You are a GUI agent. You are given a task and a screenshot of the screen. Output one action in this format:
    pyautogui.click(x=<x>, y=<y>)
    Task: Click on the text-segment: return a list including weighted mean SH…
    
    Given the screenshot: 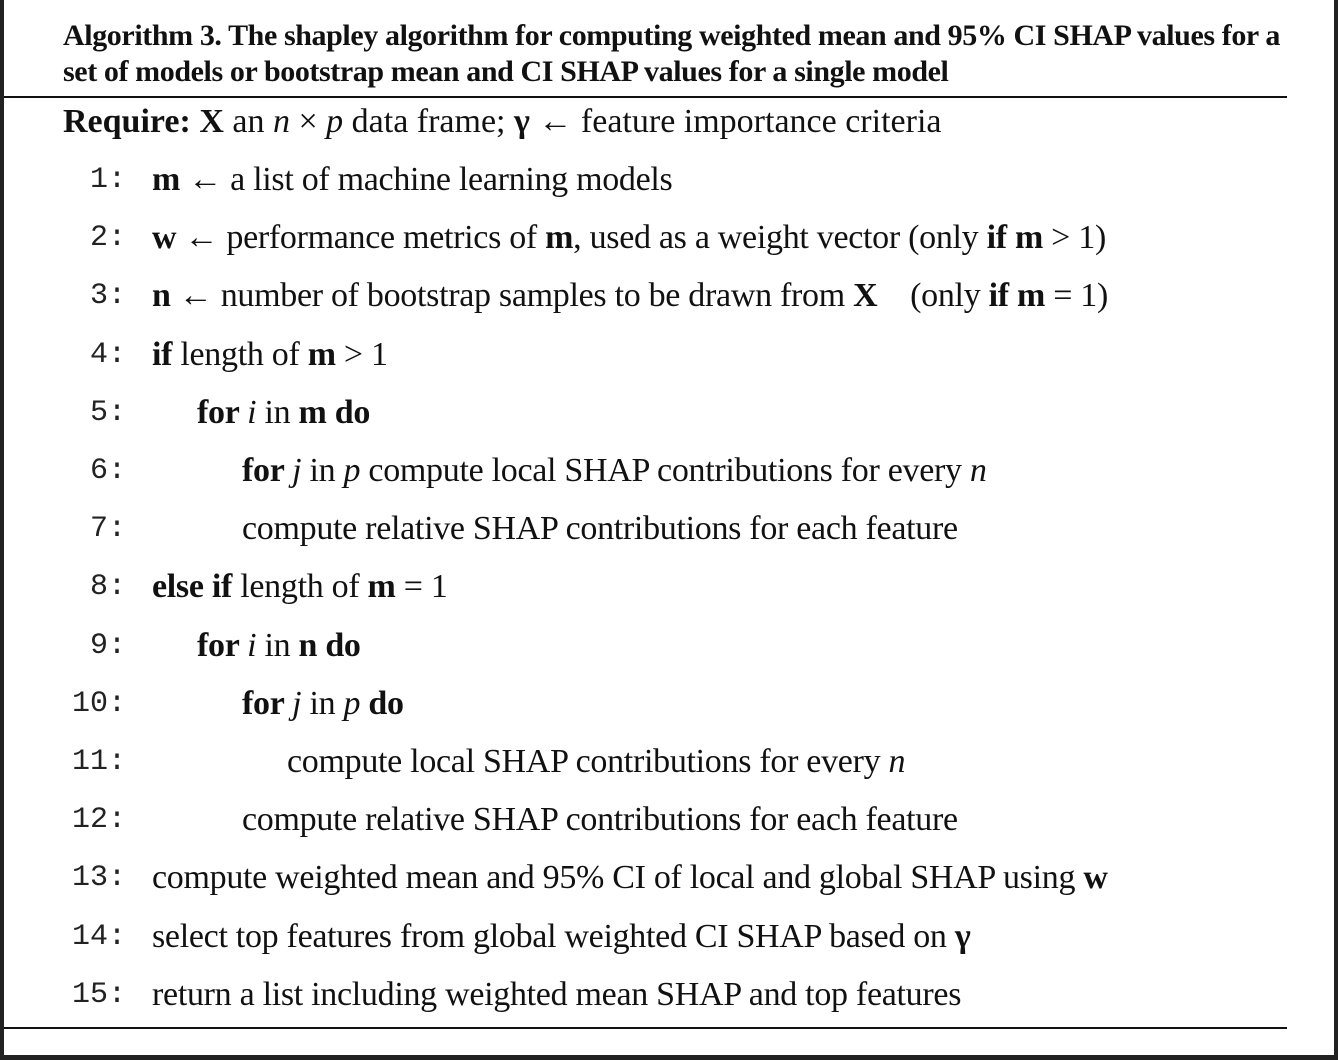 What is the action you would take?
    pyautogui.click(x=557, y=994)
    